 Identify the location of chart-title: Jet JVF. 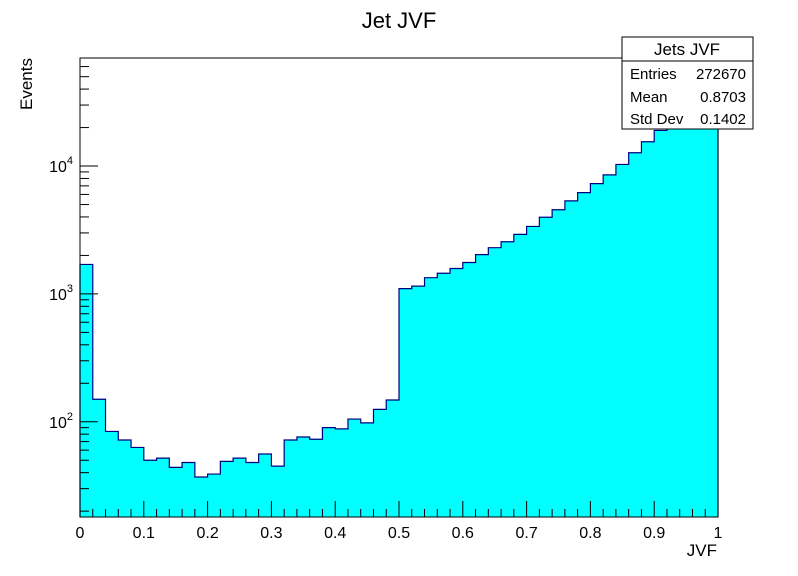
(399, 20).